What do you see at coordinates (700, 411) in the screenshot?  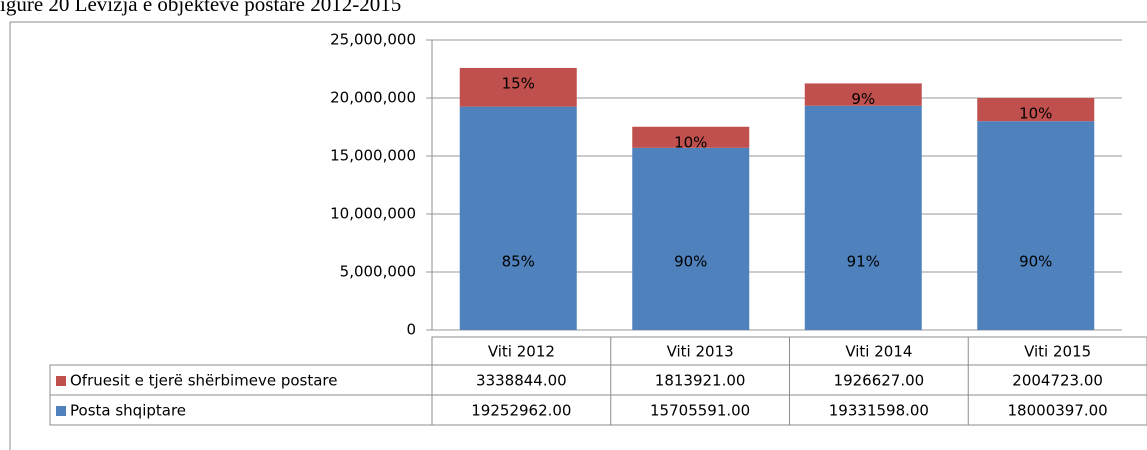 I see `table-value: 15705591.00` at bounding box center [700, 411].